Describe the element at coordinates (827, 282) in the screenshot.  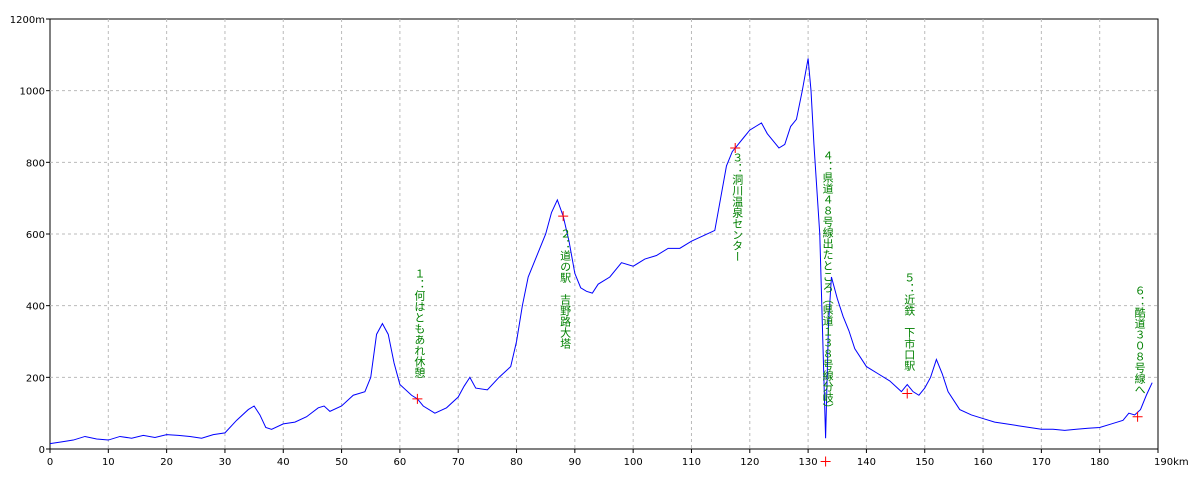
I see `waypoint-label: ４：県道４８号線出たところ（県道１３８号線分岐）` at that location.